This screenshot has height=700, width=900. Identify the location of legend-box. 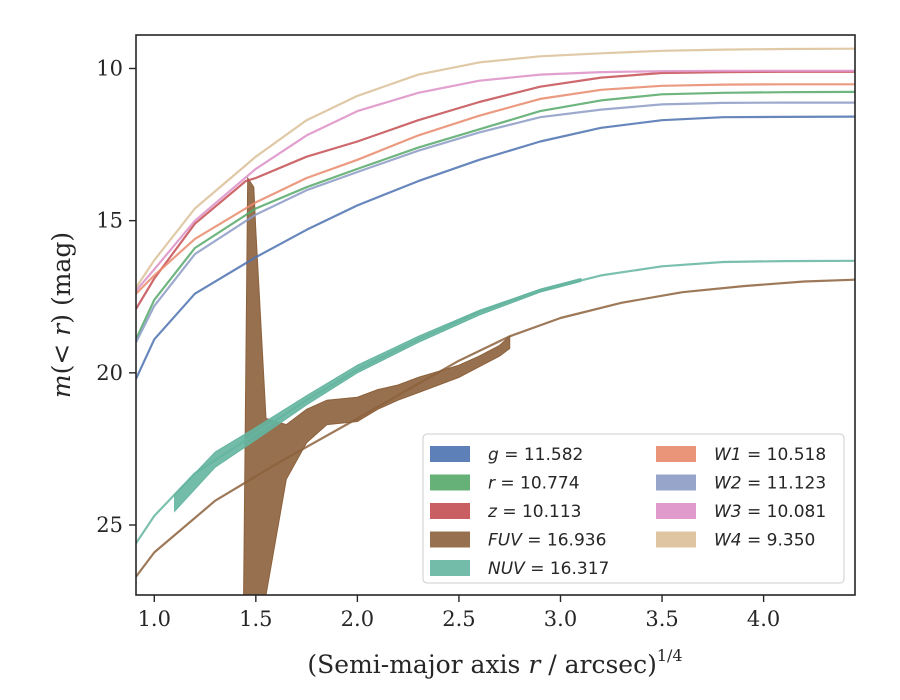
(633, 508).